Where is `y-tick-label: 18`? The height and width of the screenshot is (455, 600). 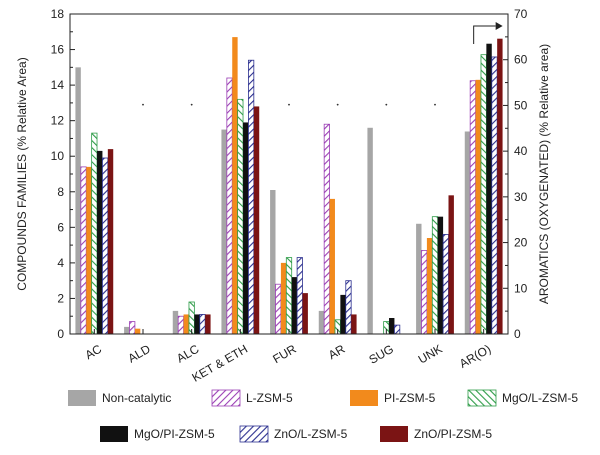 y-tick-label: 18 is located at coordinates (58, 14).